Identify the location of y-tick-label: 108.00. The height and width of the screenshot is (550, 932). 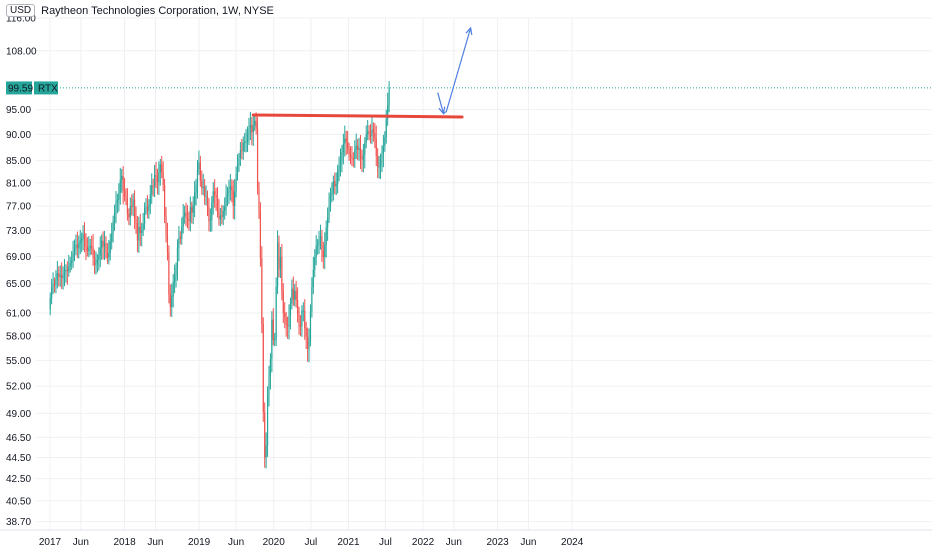
(21, 51).